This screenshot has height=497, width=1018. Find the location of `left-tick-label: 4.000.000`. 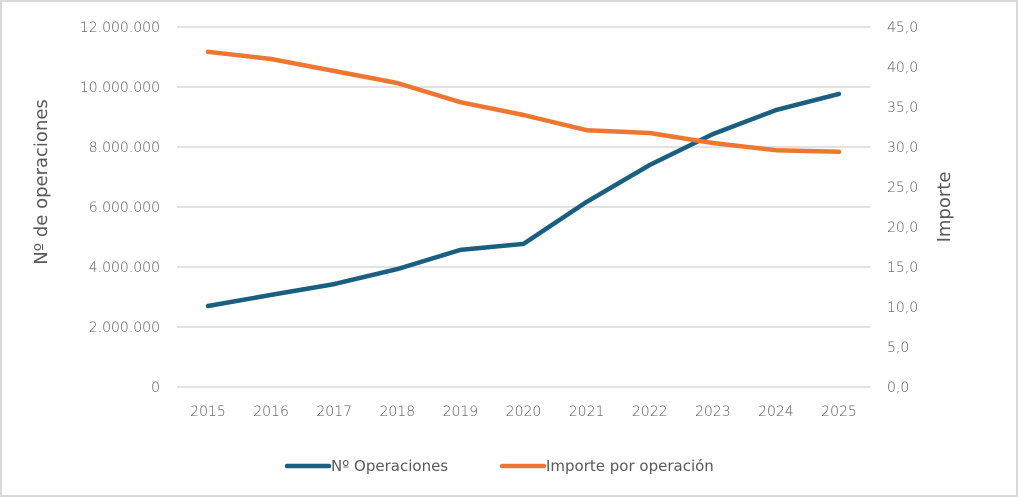

left-tick-label: 4.000.000 is located at coordinates (124, 268).